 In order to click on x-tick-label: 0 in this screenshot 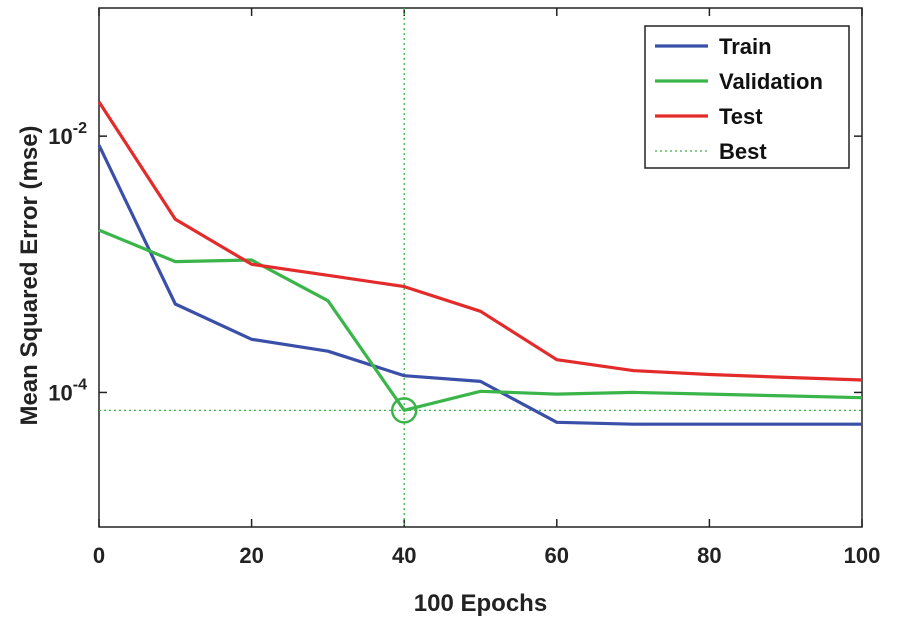, I will do `click(99, 555)`.